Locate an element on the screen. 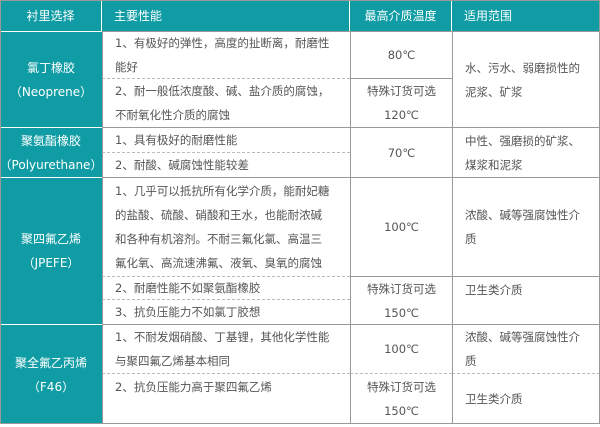 This screenshot has width=600, height=427. cell-line: 80℃ is located at coordinates (401, 55).